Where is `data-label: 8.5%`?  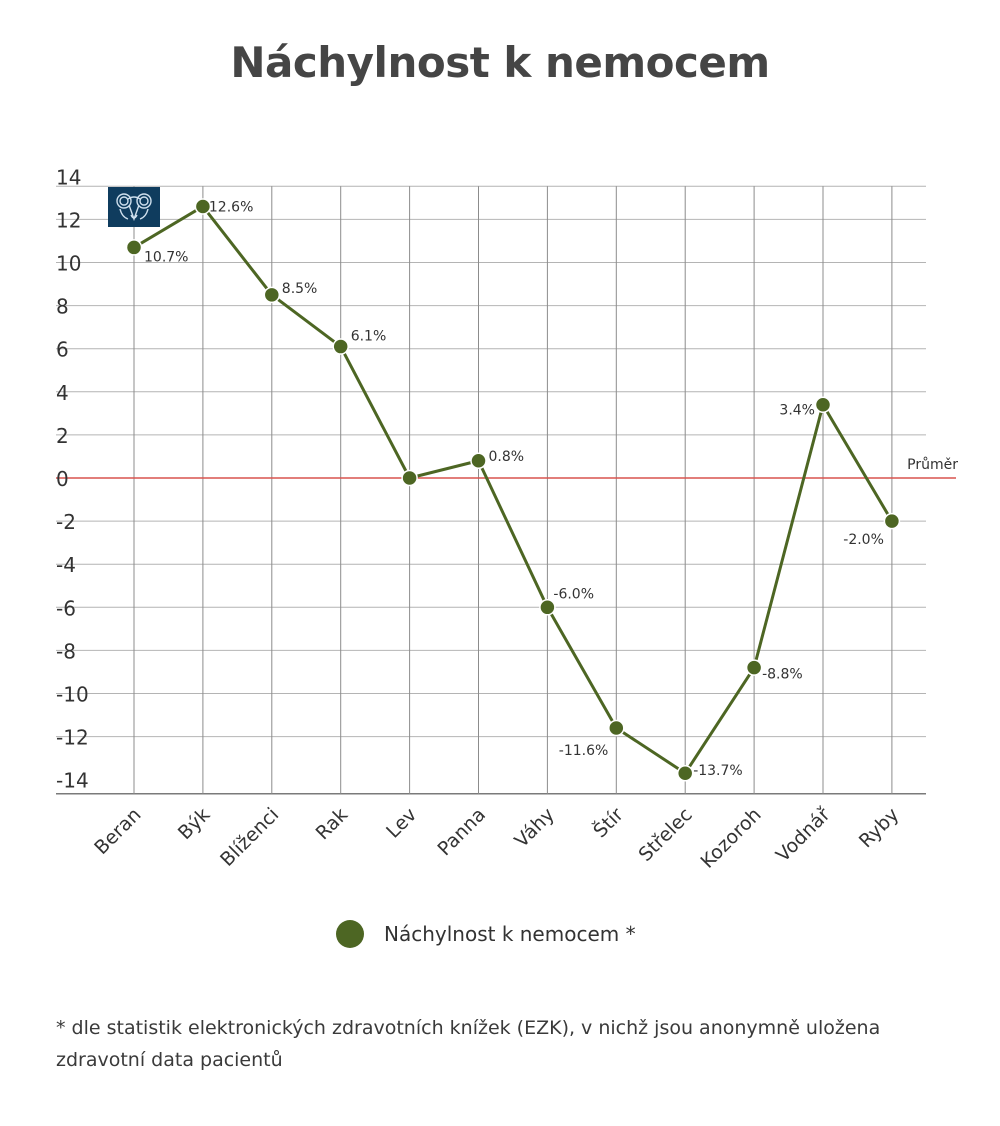
data-label: 8.5% is located at coordinates (300, 289).